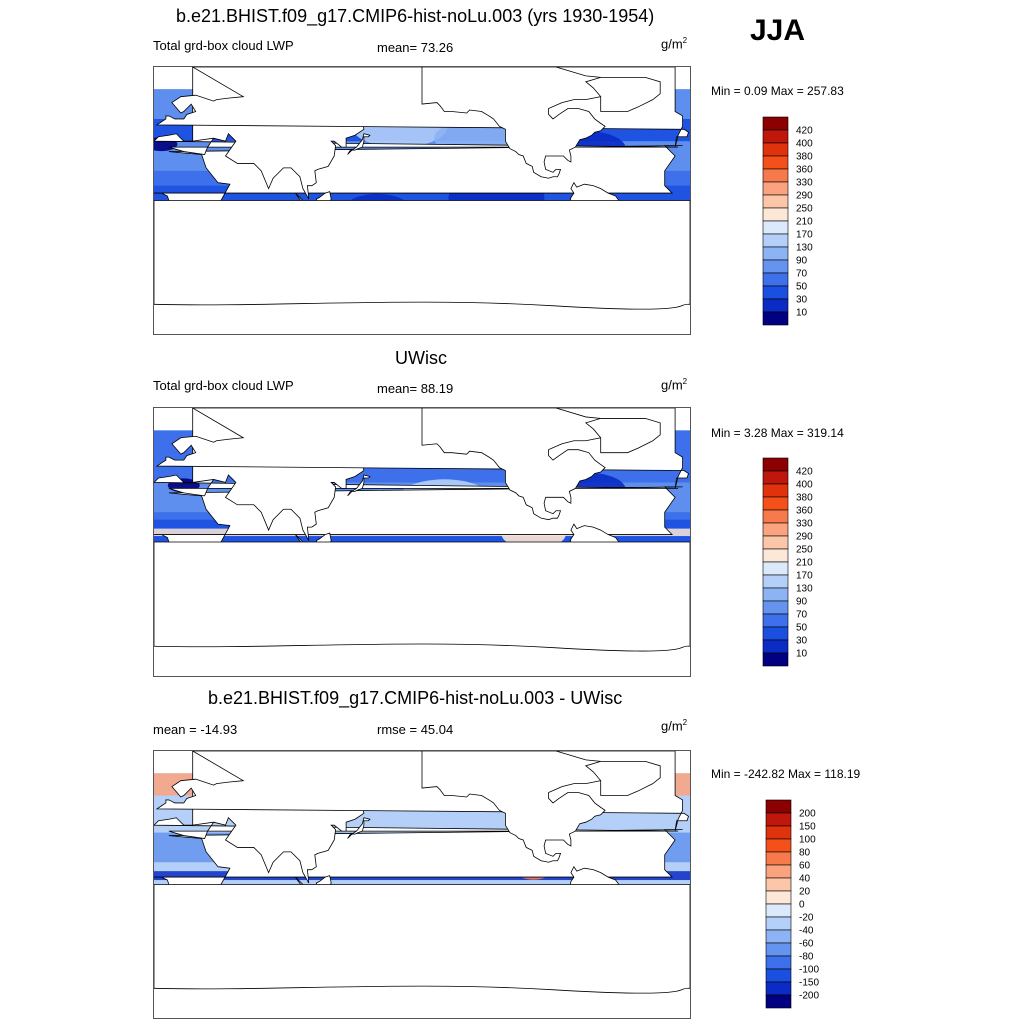  Describe the element at coordinates (674, 385) in the screenshot. I see `panel-2-units: g/m2` at that location.